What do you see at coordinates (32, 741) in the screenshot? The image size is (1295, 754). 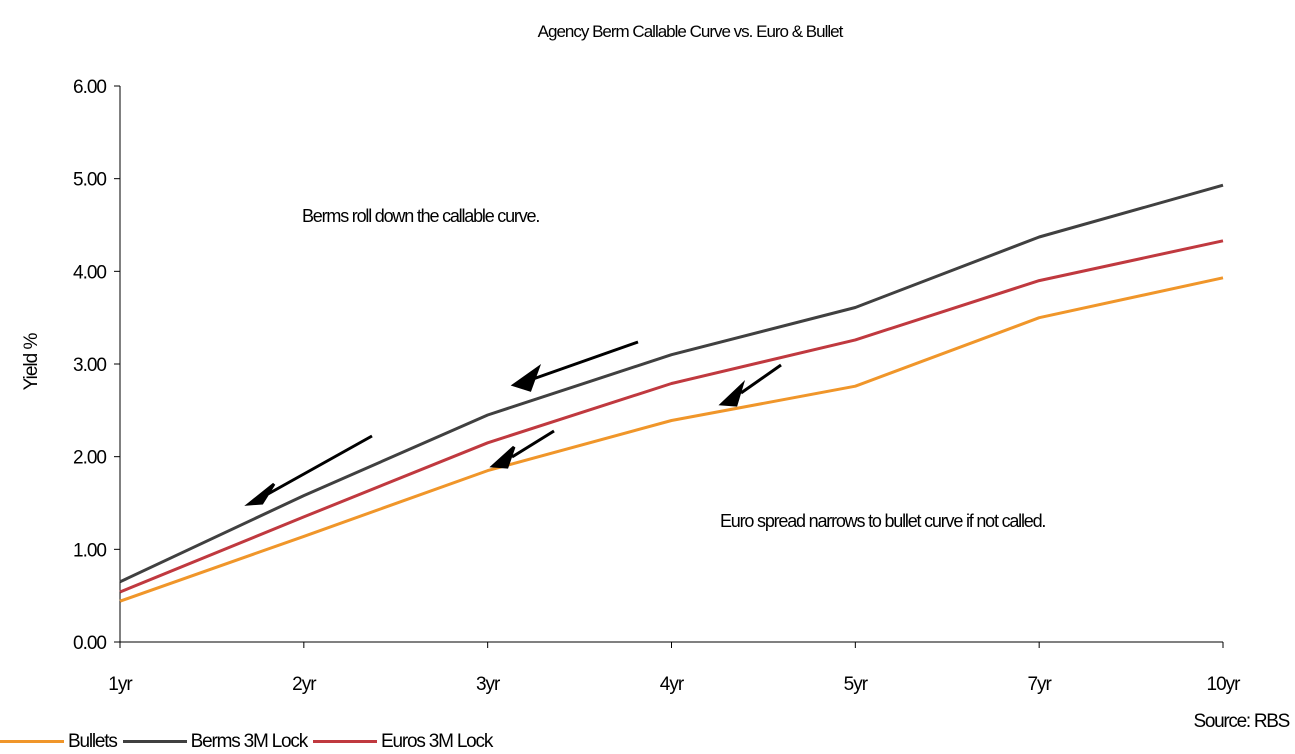 I see `legend-swatch-bullets` at bounding box center [32, 741].